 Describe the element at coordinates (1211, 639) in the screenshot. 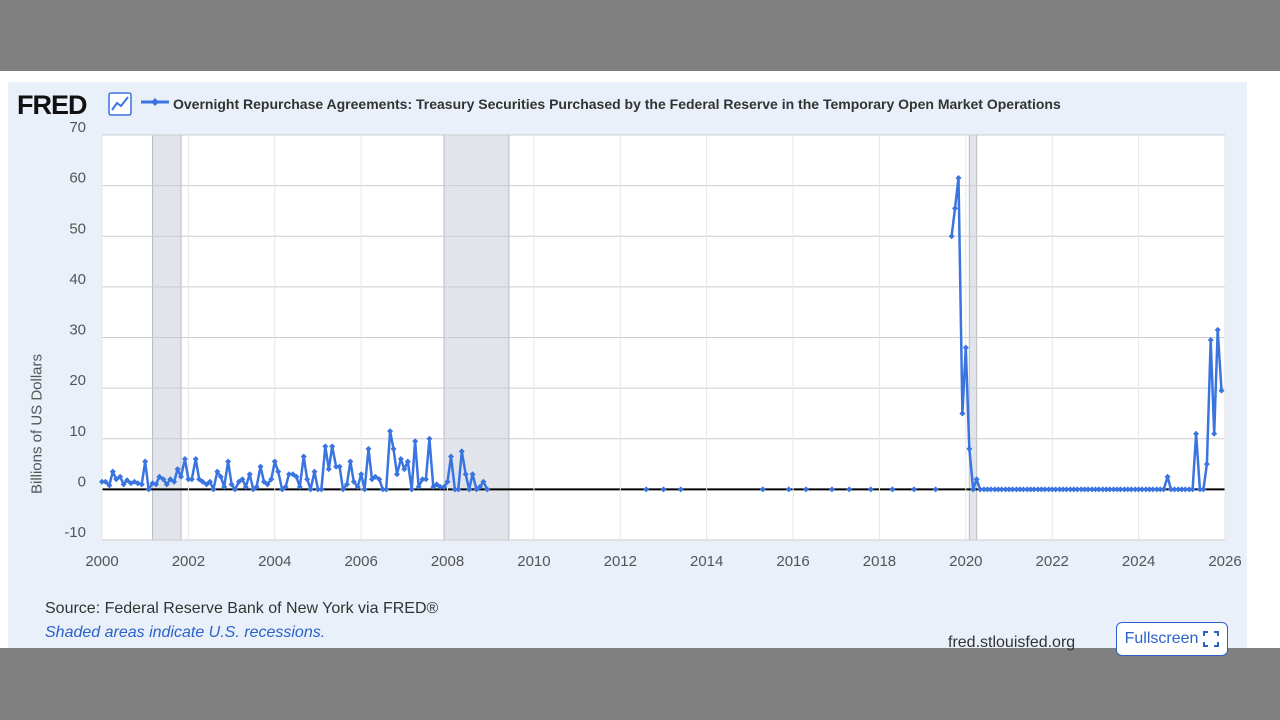

I see `expand-icon` at that location.